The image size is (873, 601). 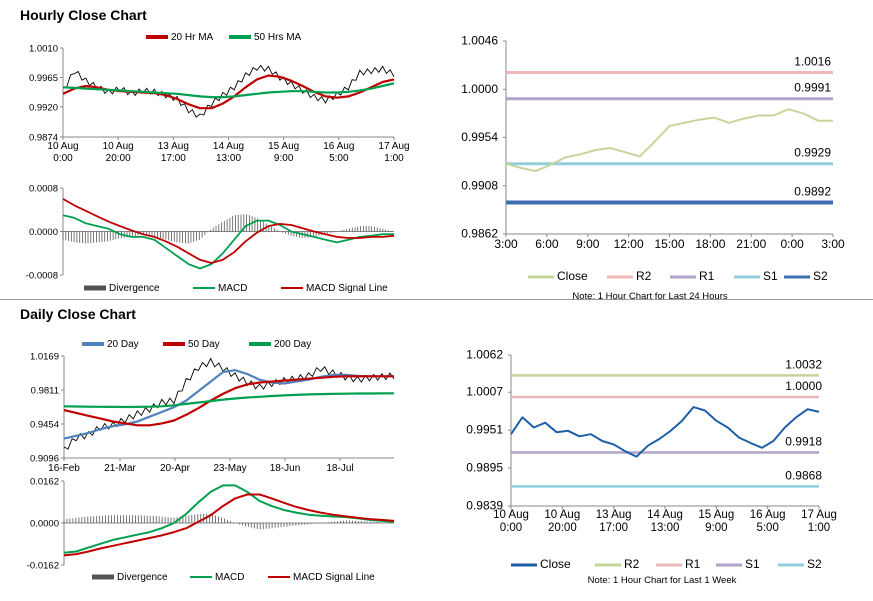 I want to click on hourly-close-xtick-label-4: 15:00, so click(x=669, y=244).